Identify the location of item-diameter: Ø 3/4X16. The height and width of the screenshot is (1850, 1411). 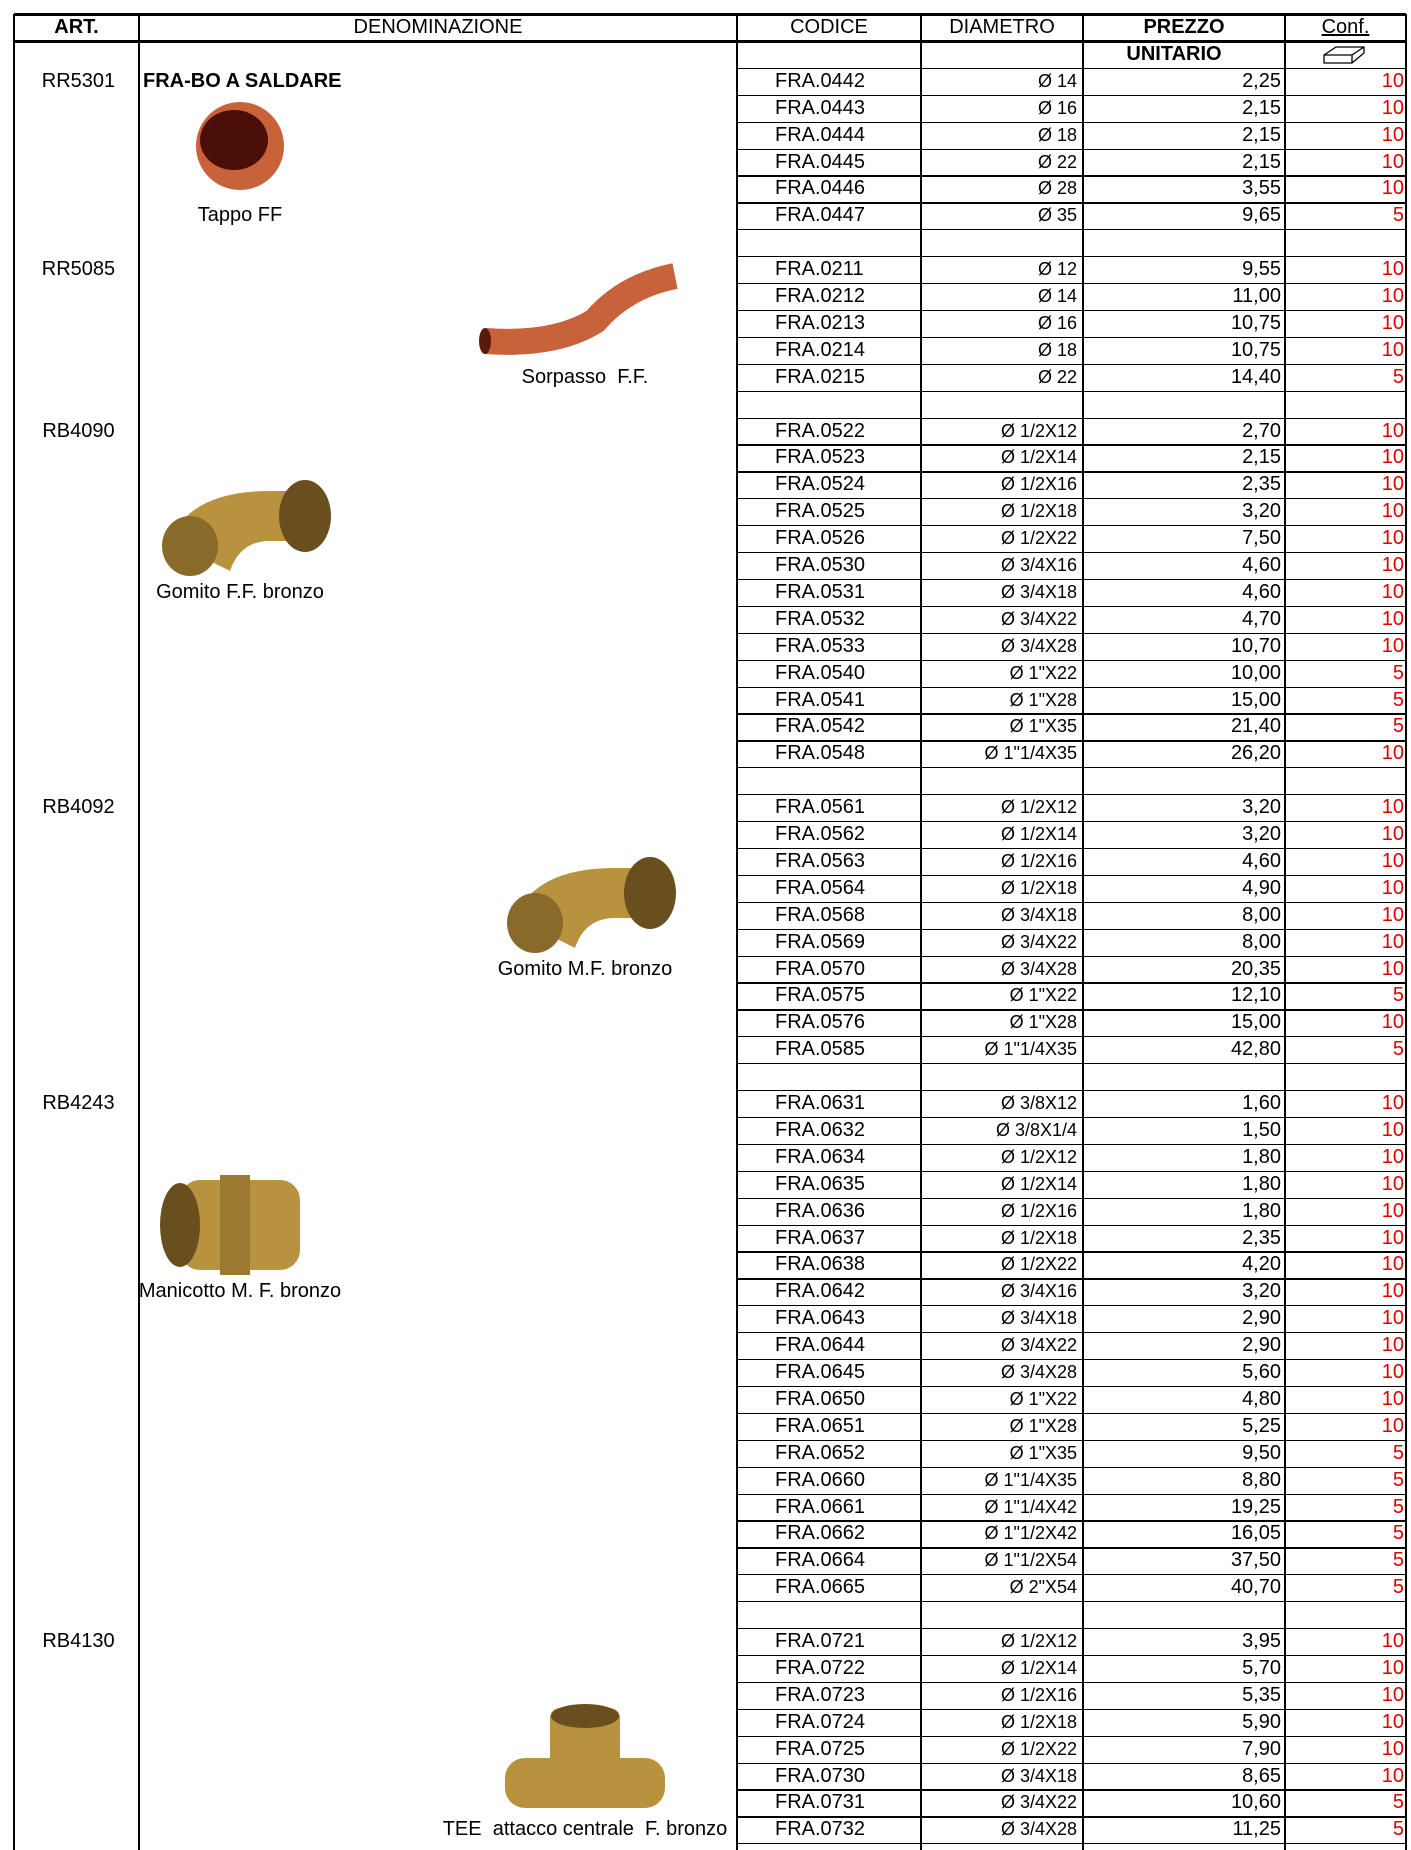
(1038, 1291).